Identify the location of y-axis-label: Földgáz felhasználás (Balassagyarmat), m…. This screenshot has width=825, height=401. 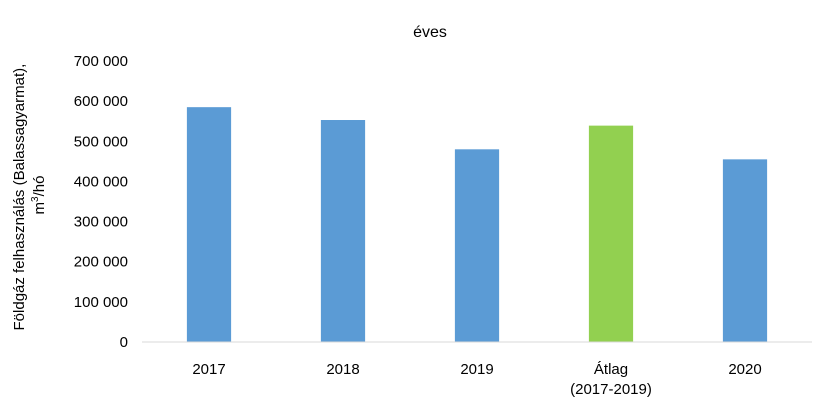
(29, 195).